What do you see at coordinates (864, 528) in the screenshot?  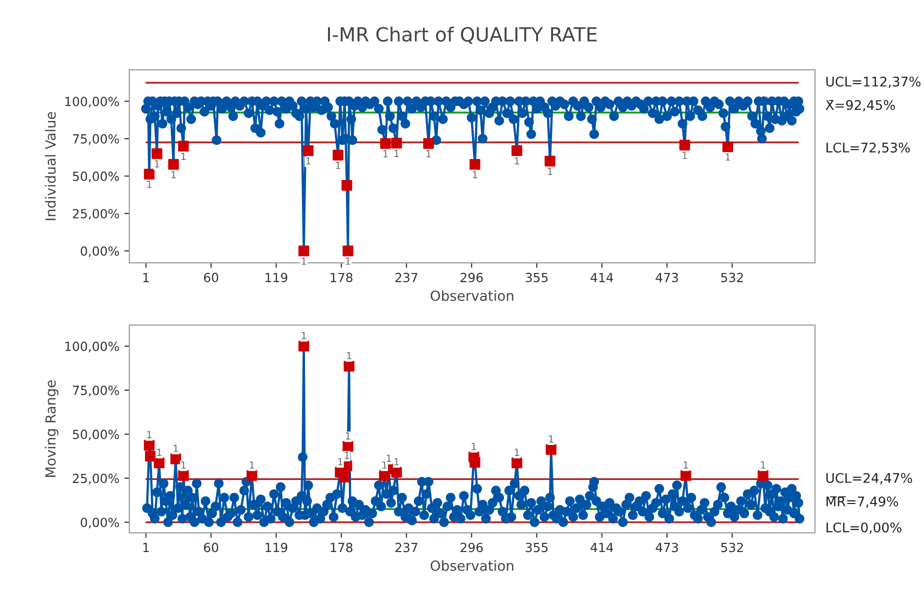 I see `ref-line-label: LCL=0,00%` at bounding box center [864, 528].